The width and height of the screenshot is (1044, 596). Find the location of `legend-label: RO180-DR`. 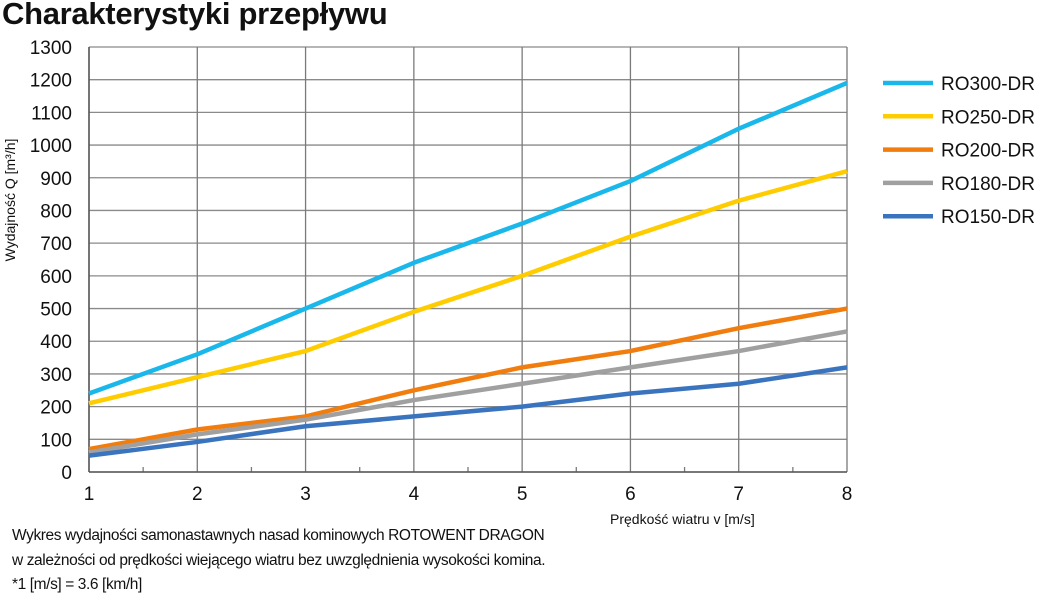

legend-label: RO180-DR is located at coordinates (988, 184).